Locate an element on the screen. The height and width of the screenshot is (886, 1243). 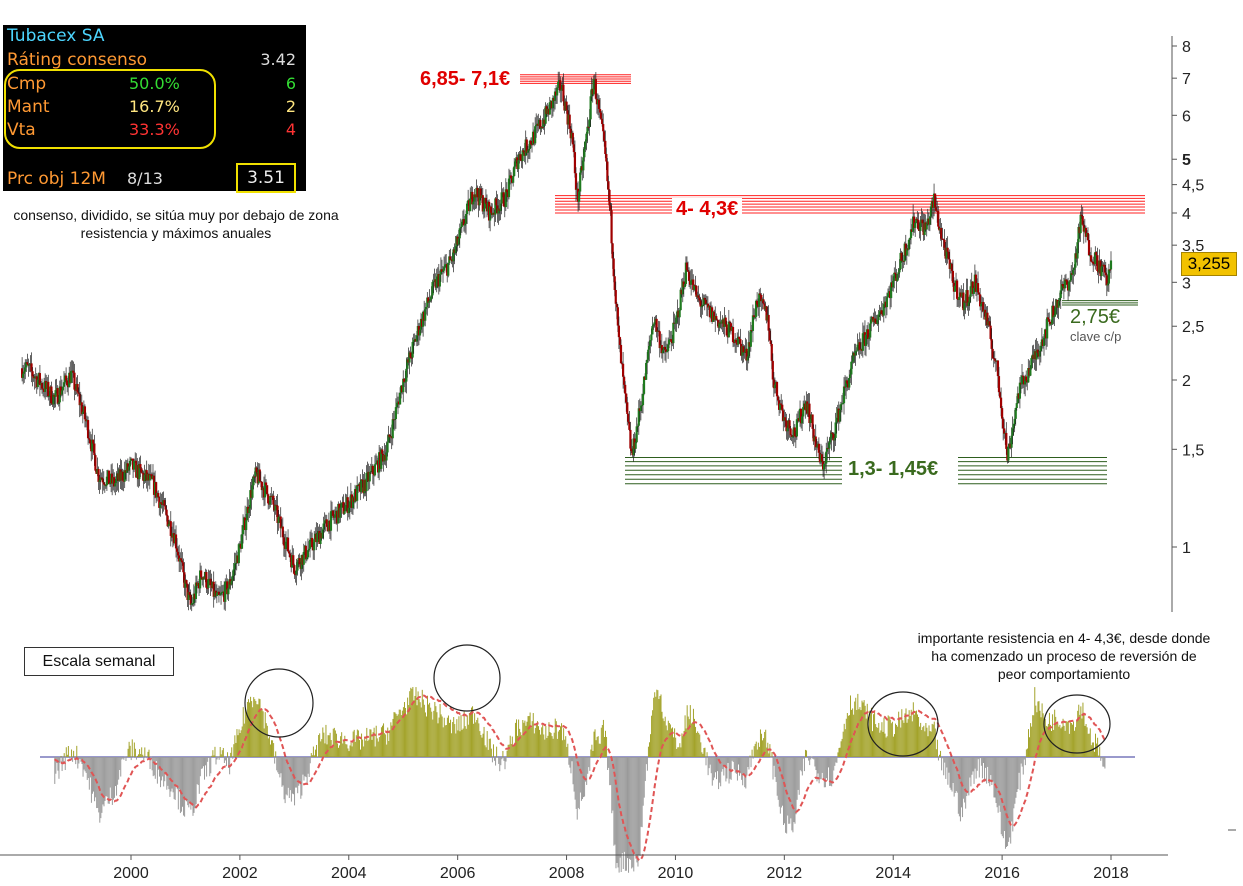
highlight-circle is located at coordinates (903, 724).